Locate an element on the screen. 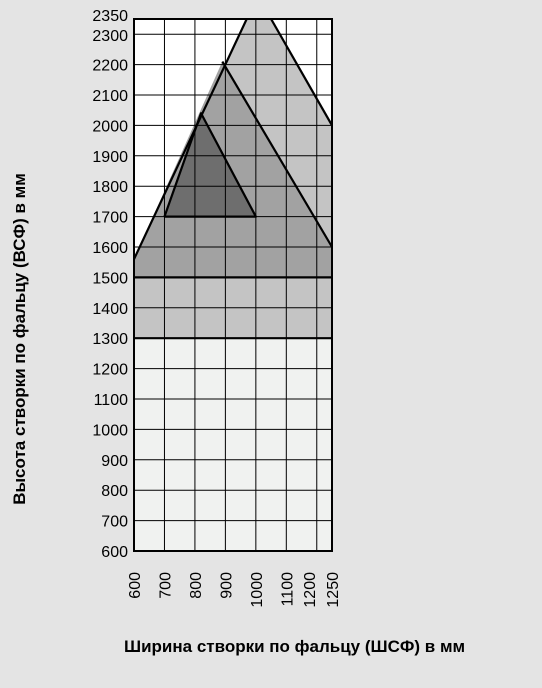 This screenshot has width=542, height=688. y-tick-label: 2100 is located at coordinates (110, 96).